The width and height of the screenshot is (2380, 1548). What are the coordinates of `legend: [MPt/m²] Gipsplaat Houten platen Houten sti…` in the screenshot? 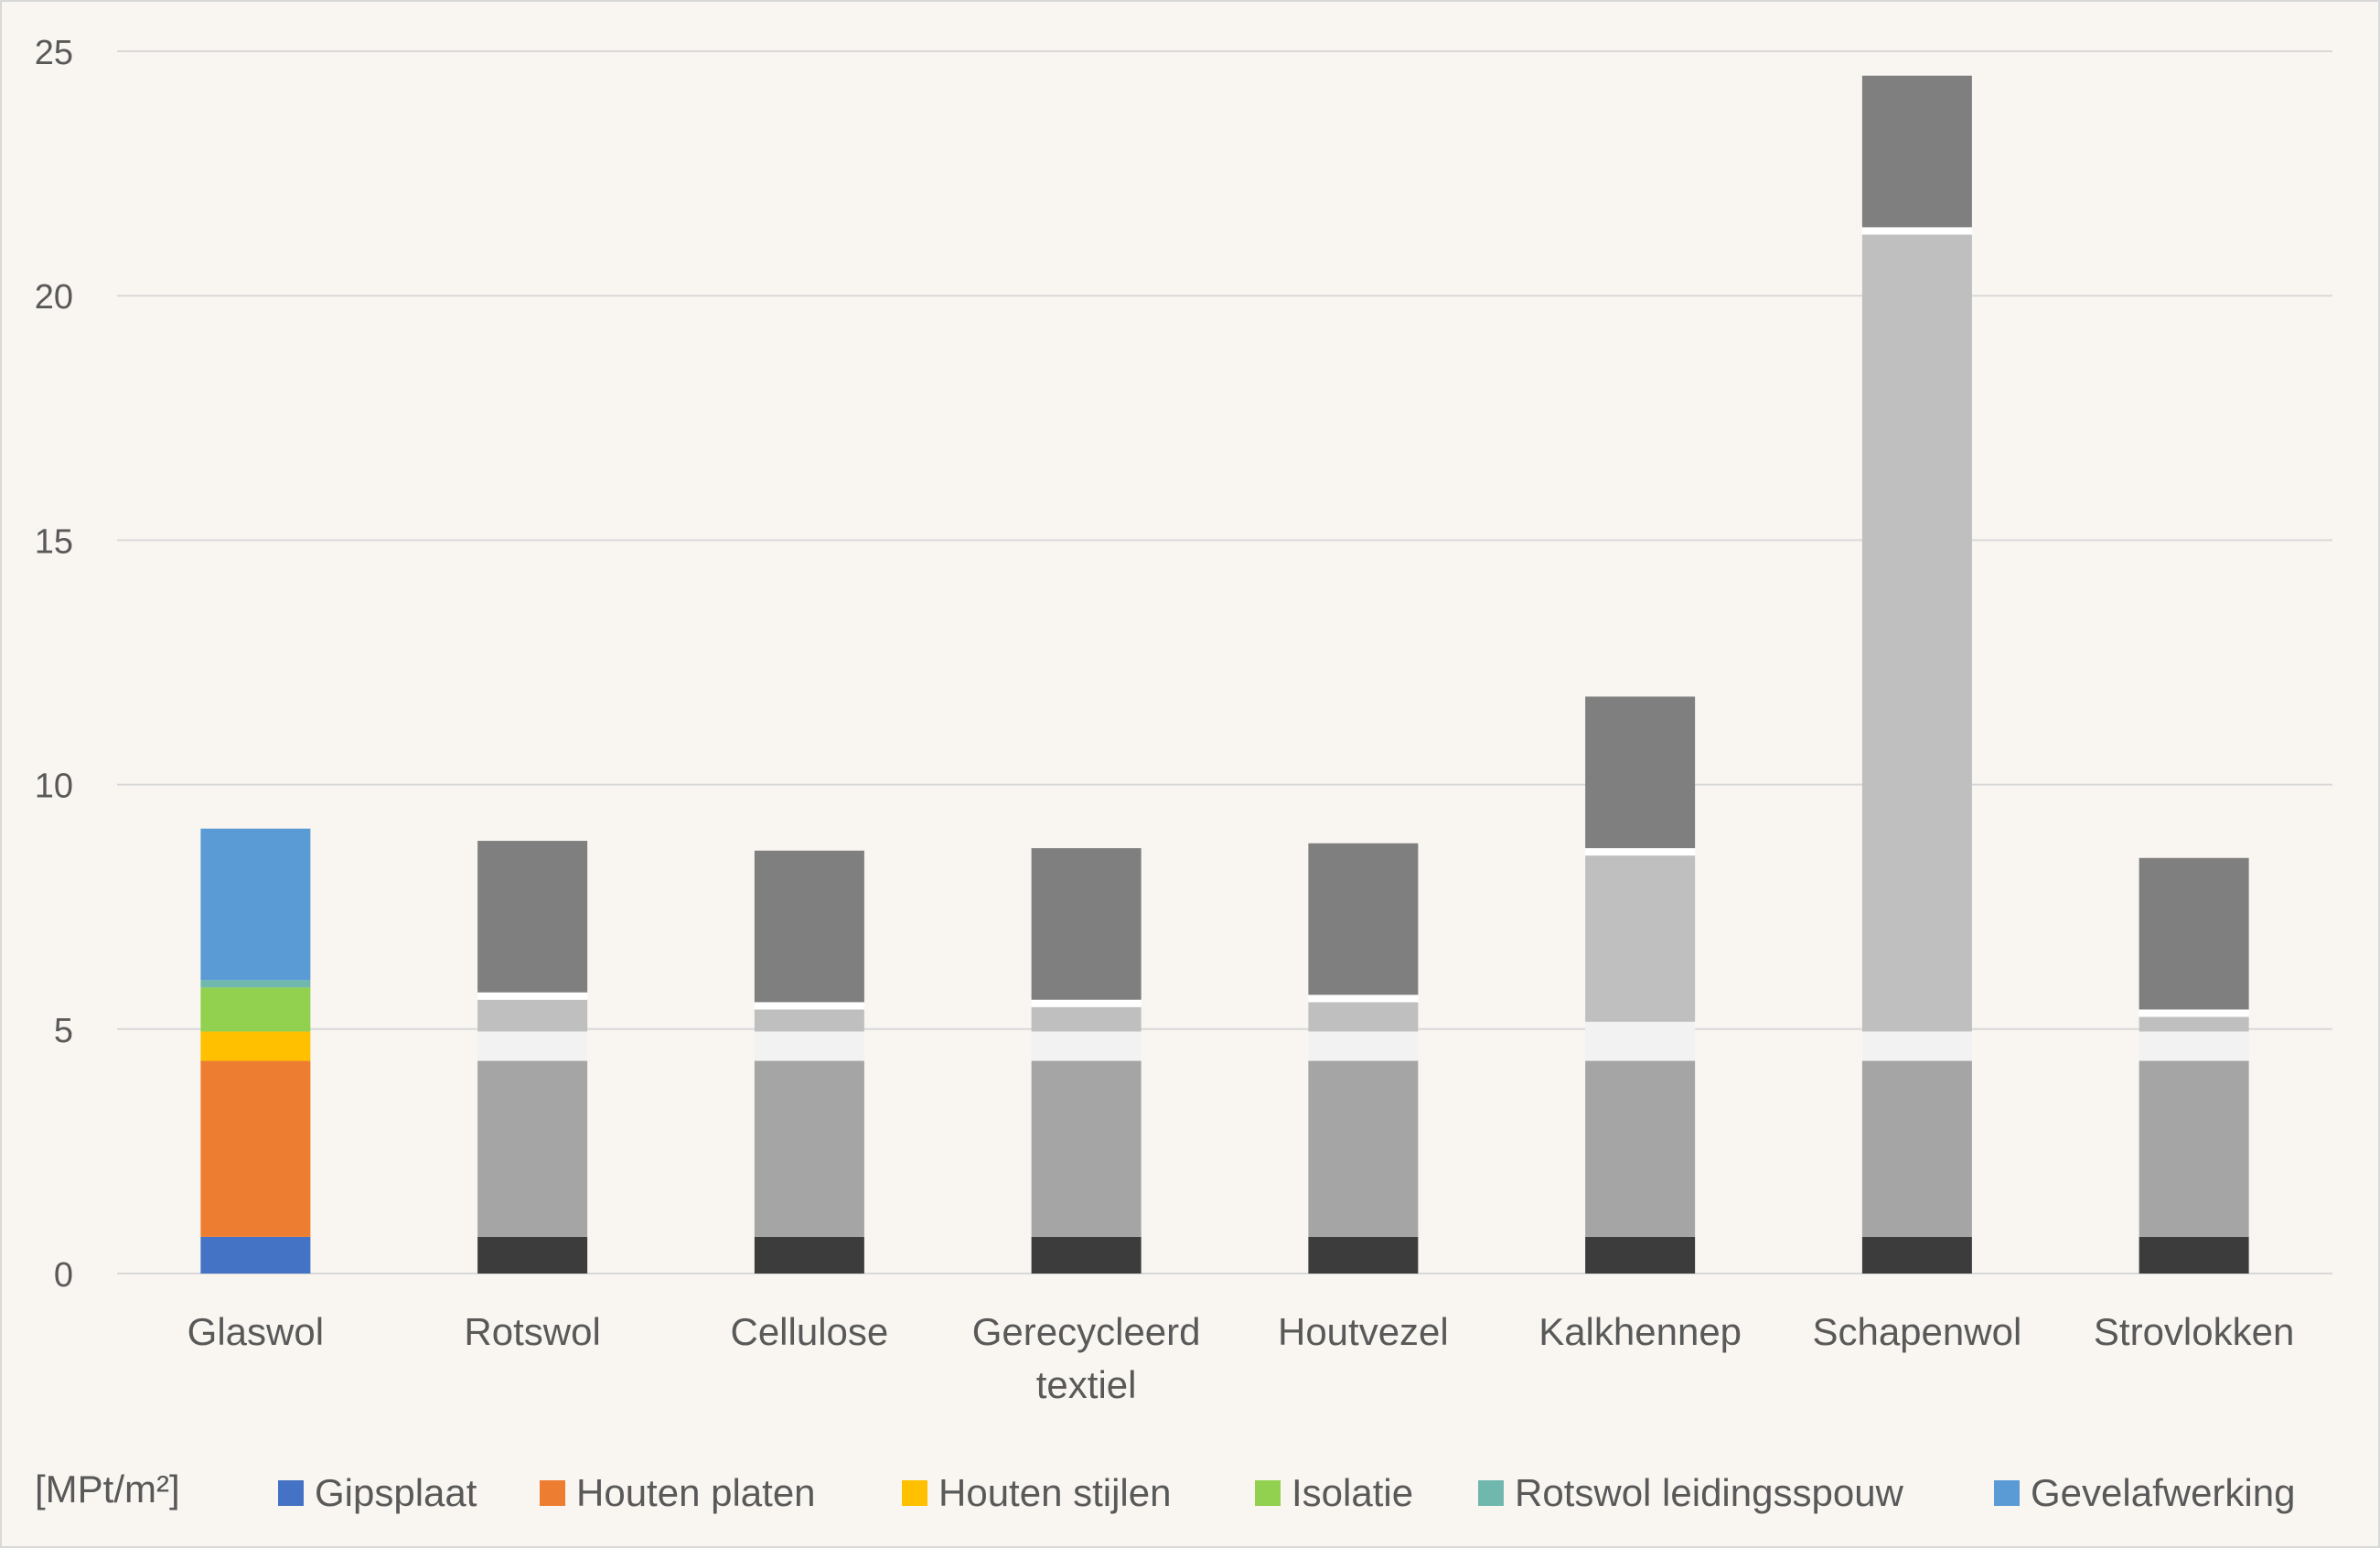 It's located at (1165, 1490).